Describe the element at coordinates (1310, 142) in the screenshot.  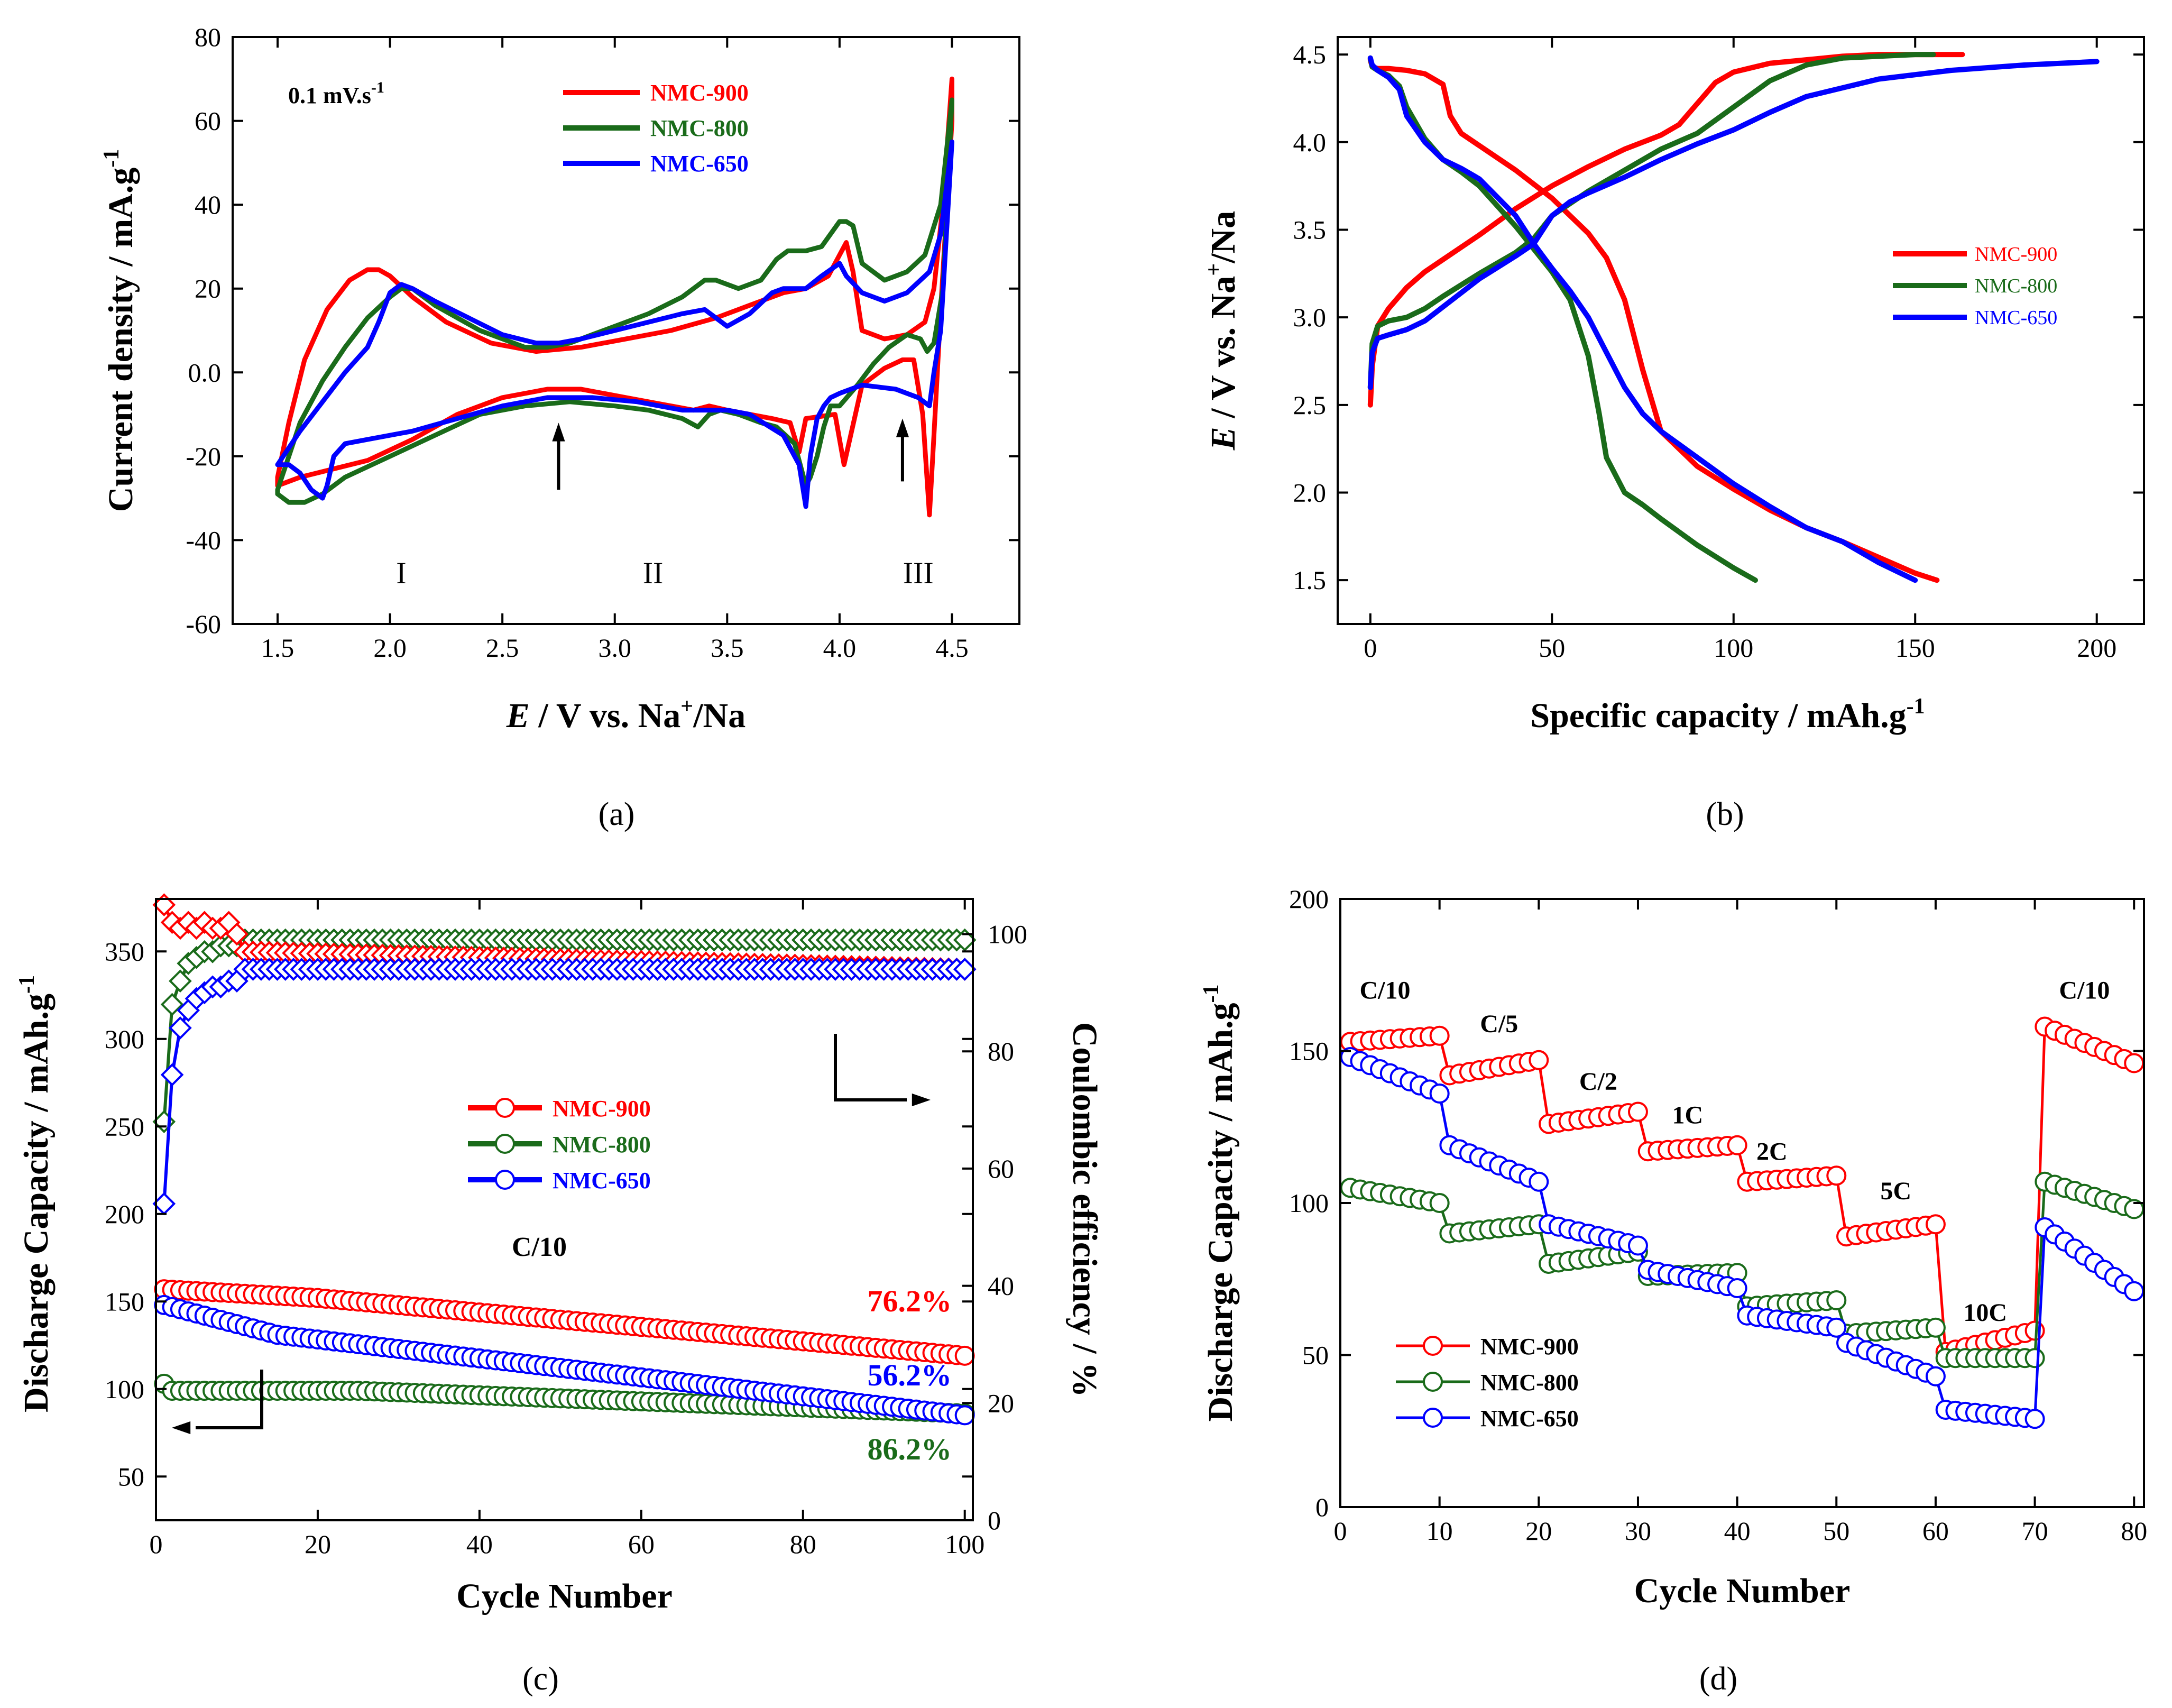
I see `panel-b-ytick-label: 4.0` at that location.